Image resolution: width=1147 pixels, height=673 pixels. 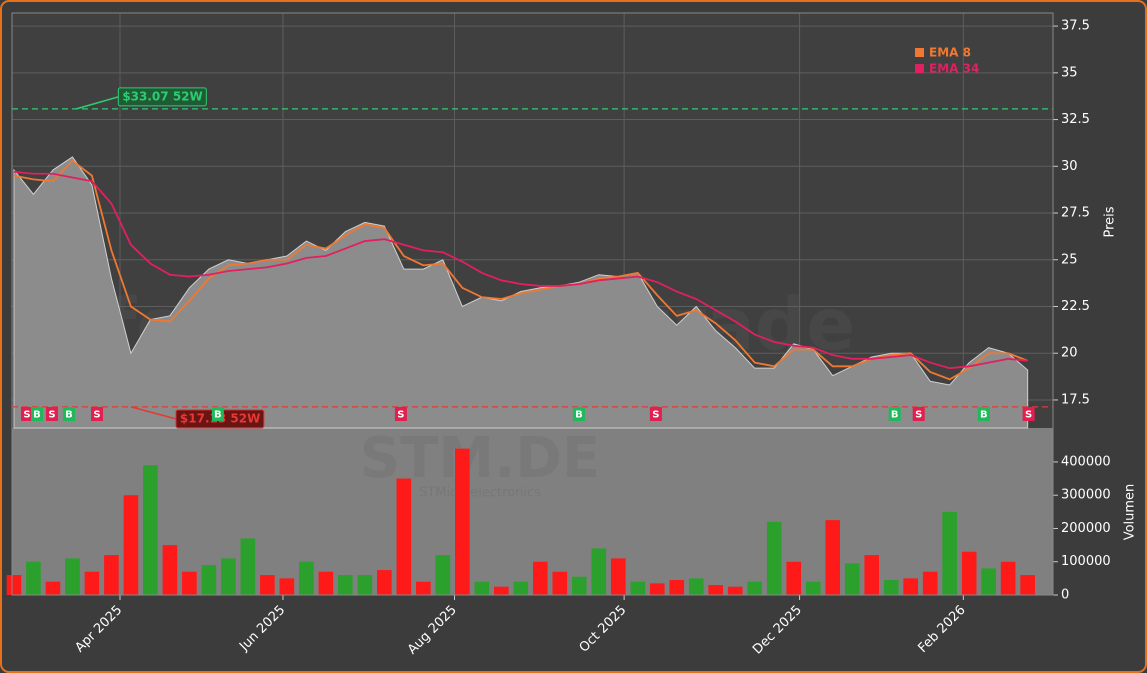 I want to click on annotation-box, so click(x=162, y=97).